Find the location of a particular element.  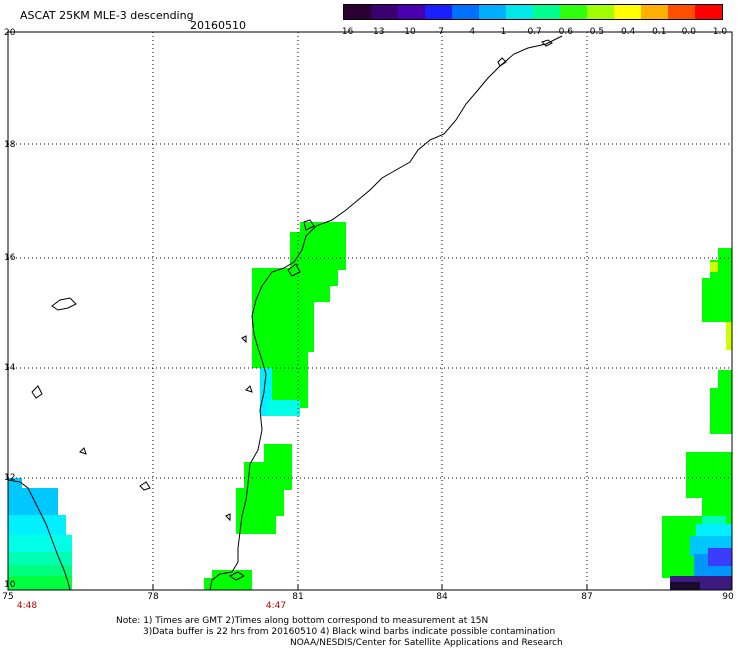

colorbar-tick-label: -16 is located at coordinates (346, 32).